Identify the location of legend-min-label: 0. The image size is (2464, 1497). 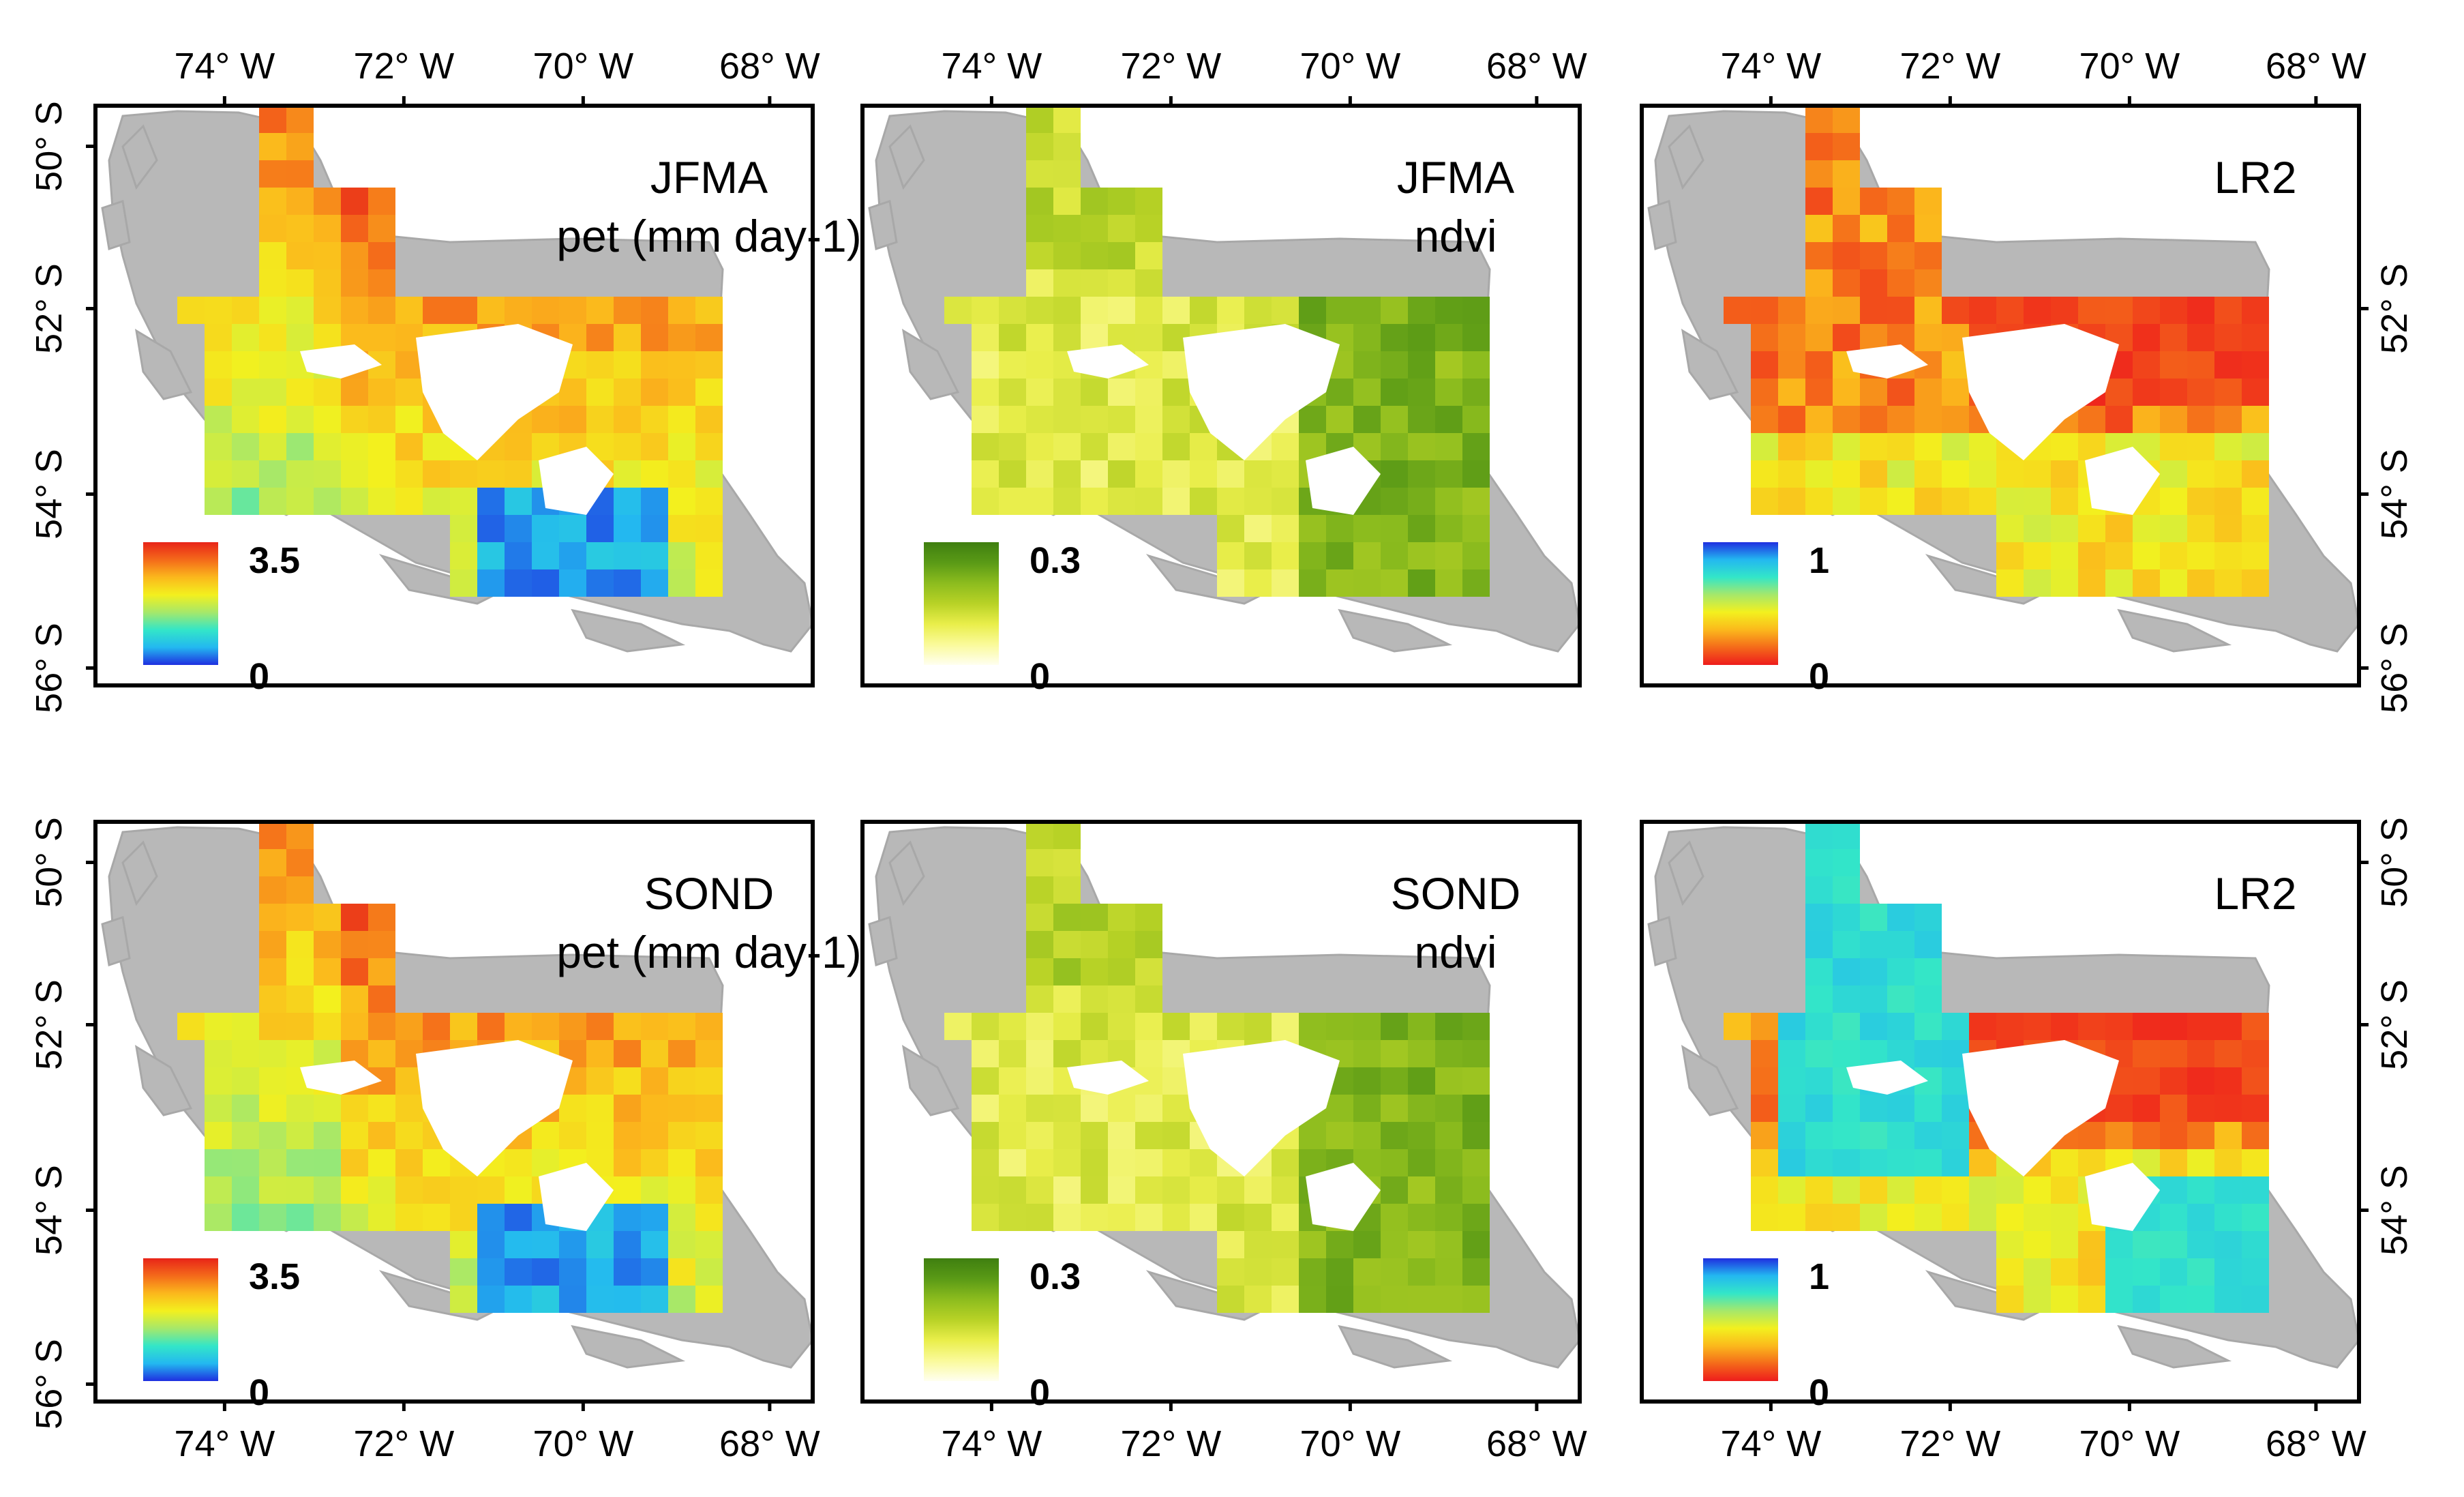
(1819, 1392).